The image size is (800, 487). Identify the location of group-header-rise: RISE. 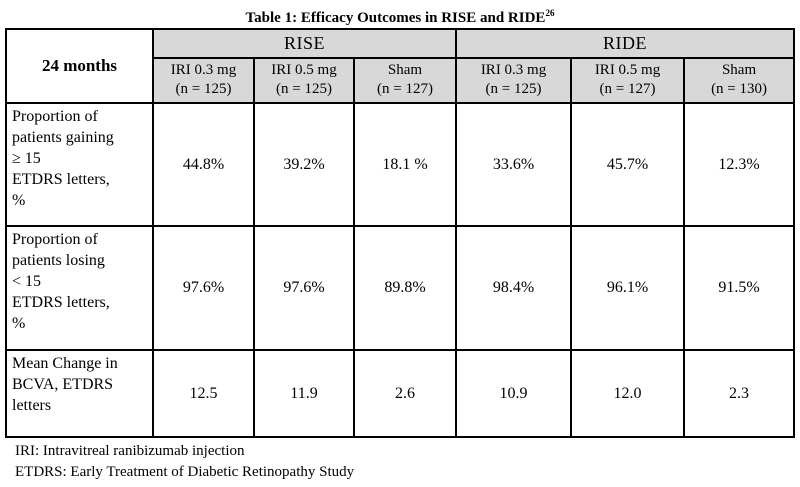
(304, 43).